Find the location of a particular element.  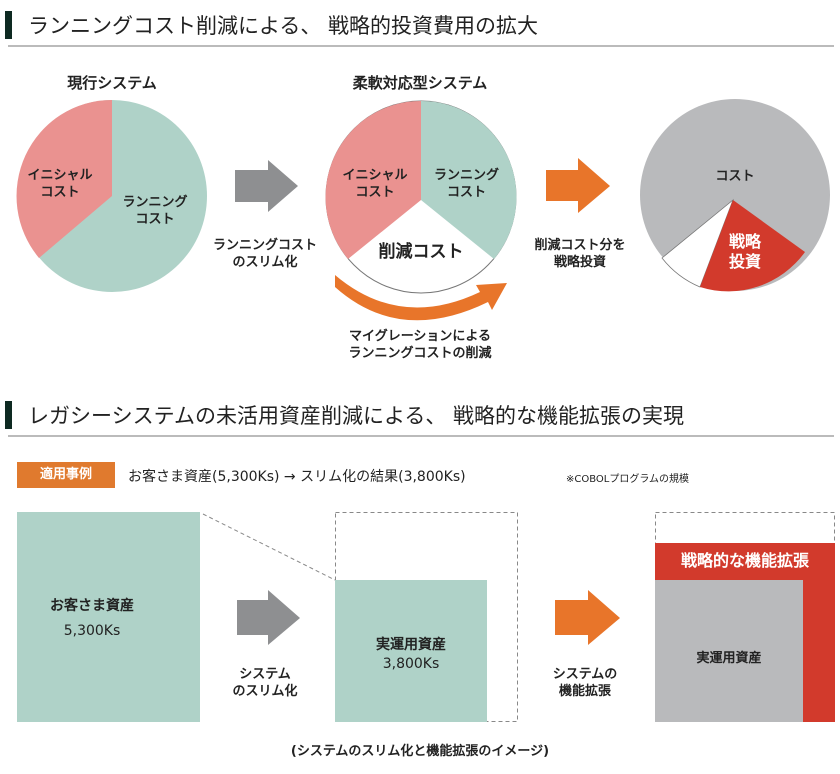

flexible-running-label: ランニング コスト is located at coordinates (466, 184).